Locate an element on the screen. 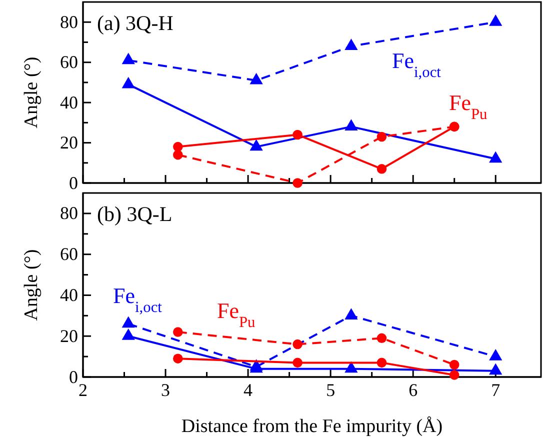  chart-title: (b) 3Q-L is located at coordinates (134, 214).